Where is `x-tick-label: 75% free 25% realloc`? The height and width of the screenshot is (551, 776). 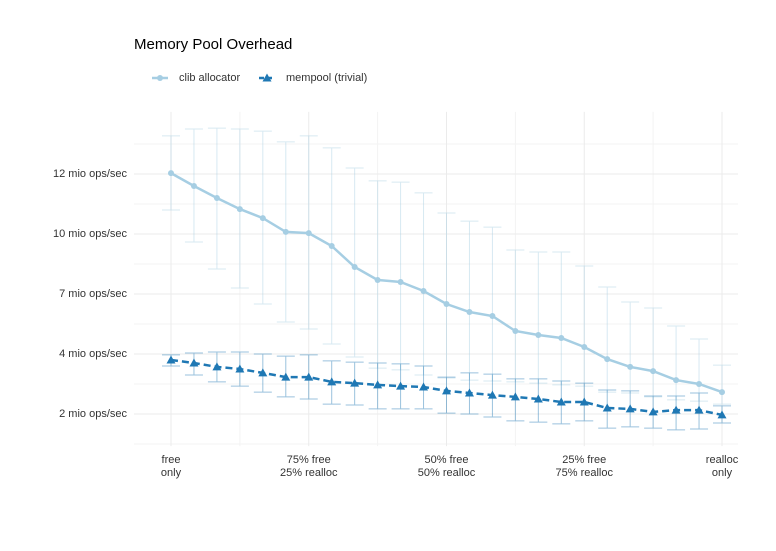 x-tick-label: 75% free 25% realloc is located at coordinates (309, 466).